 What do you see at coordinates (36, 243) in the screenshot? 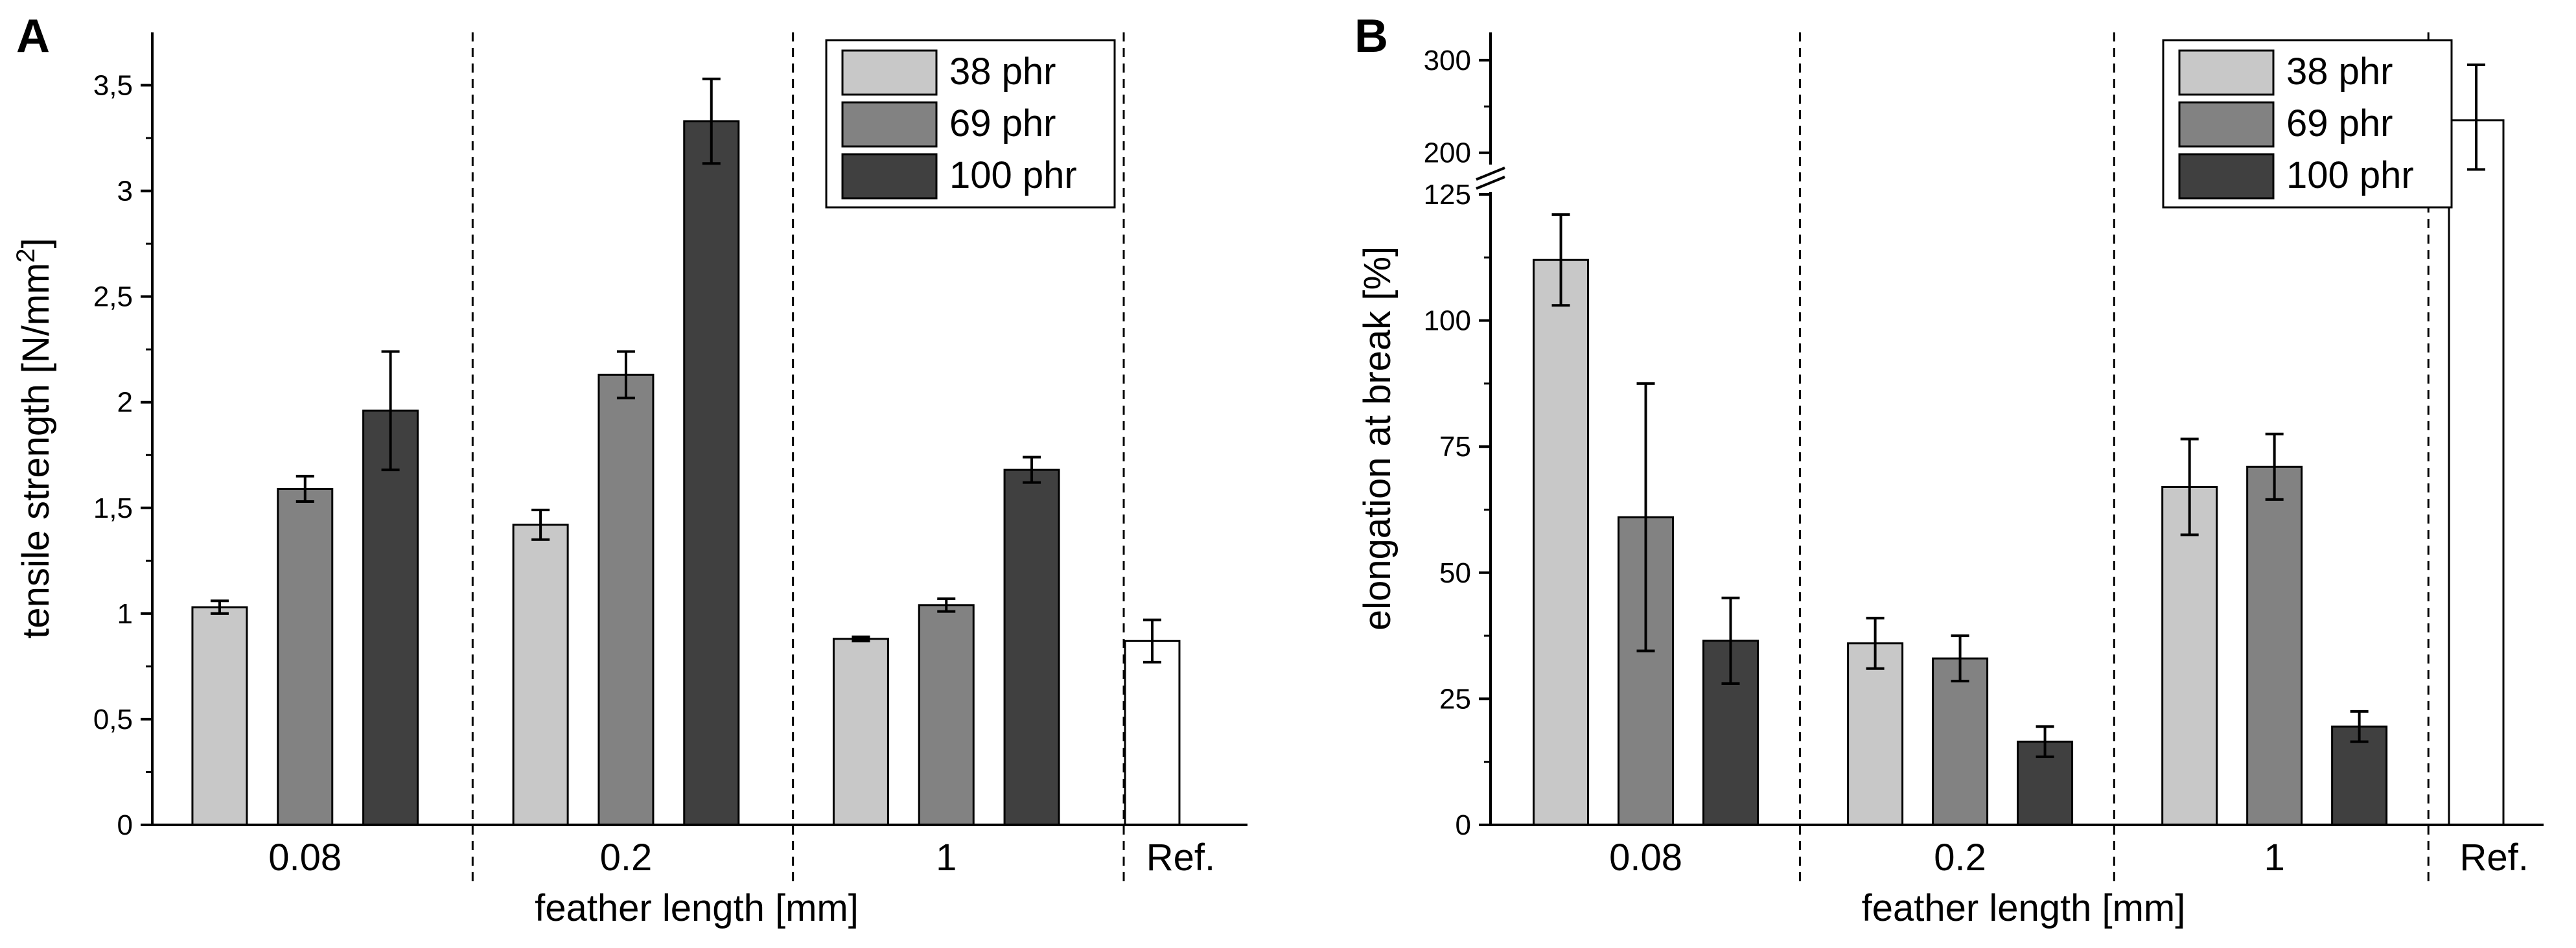
I see `y-axis-title-end: ]` at bounding box center [36, 243].